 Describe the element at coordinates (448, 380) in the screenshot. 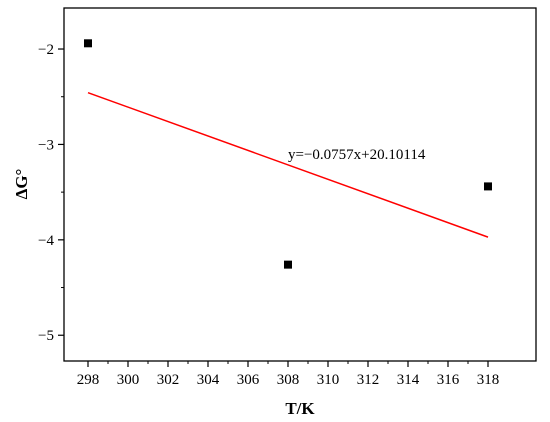

I see `x-tick-label: 316` at that location.